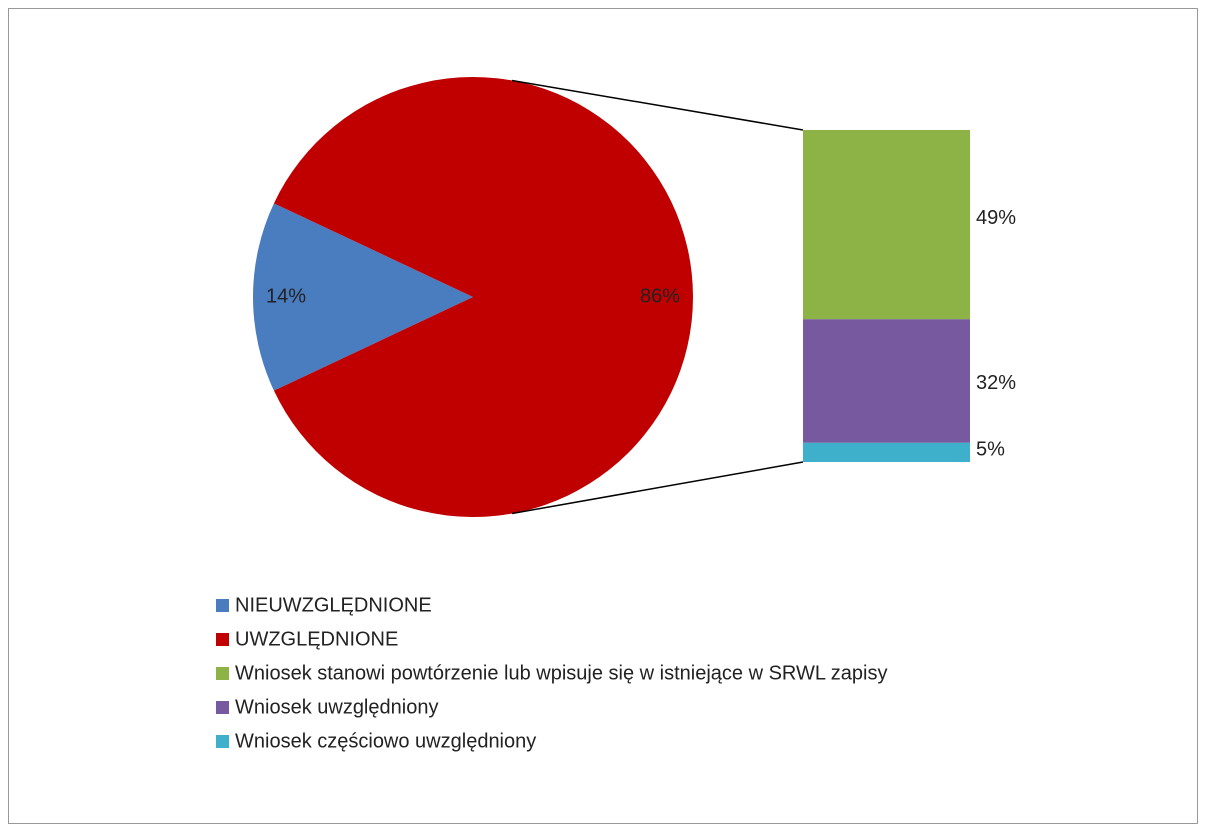 This screenshot has height=825, width=1206. What do you see at coordinates (362, 297) in the screenshot?
I see `pie-slice` at bounding box center [362, 297].